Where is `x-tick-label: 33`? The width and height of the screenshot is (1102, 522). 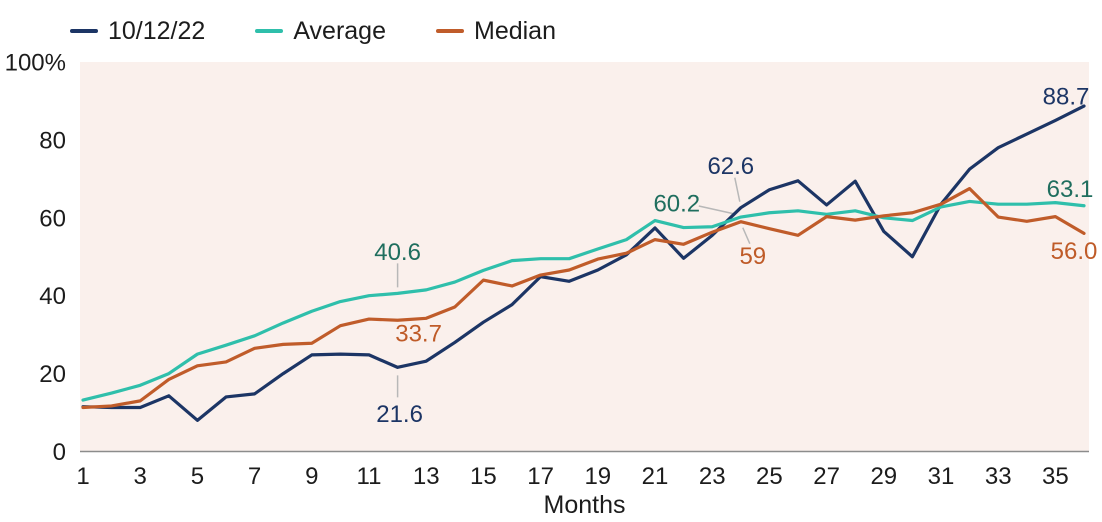
x-tick-label: 33 is located at coordinates (998, 476).